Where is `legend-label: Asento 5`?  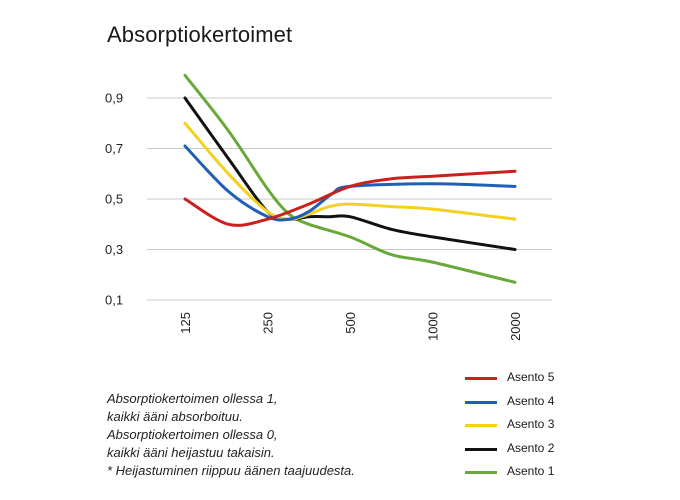
legend-label: Asento 5 is located at coordinates (531, 377).